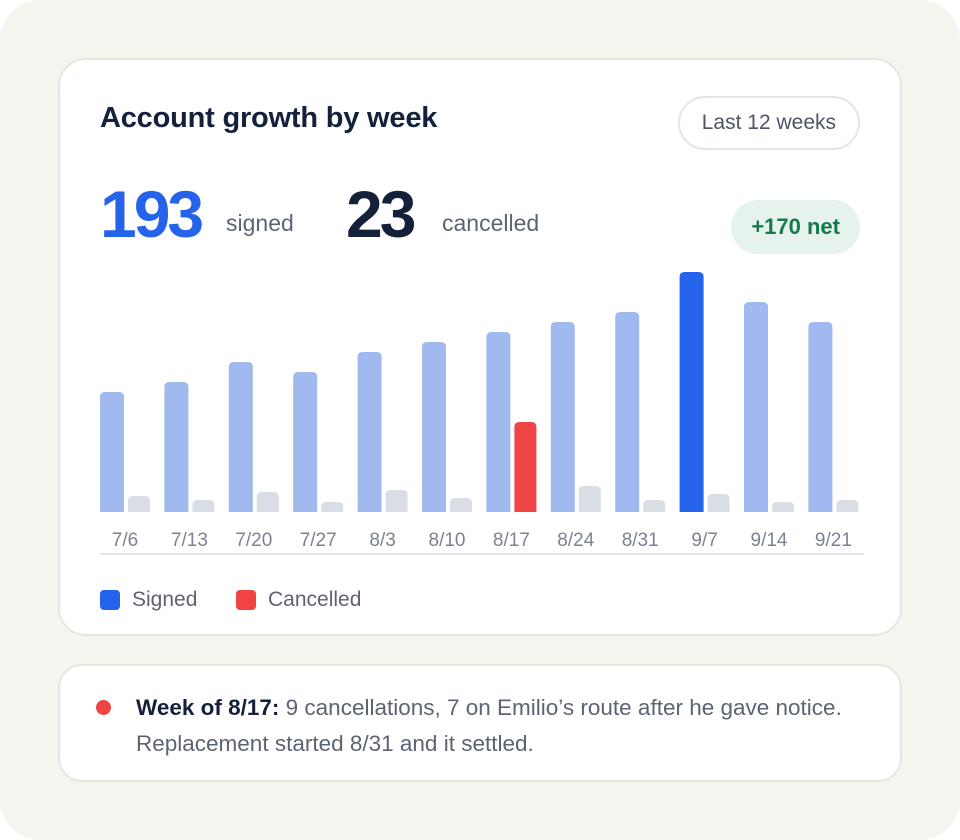  What do you see at coordinates (795, 227) in the screenshot?
I see `net-badge: +170 net` at bounding box center [795, 227].